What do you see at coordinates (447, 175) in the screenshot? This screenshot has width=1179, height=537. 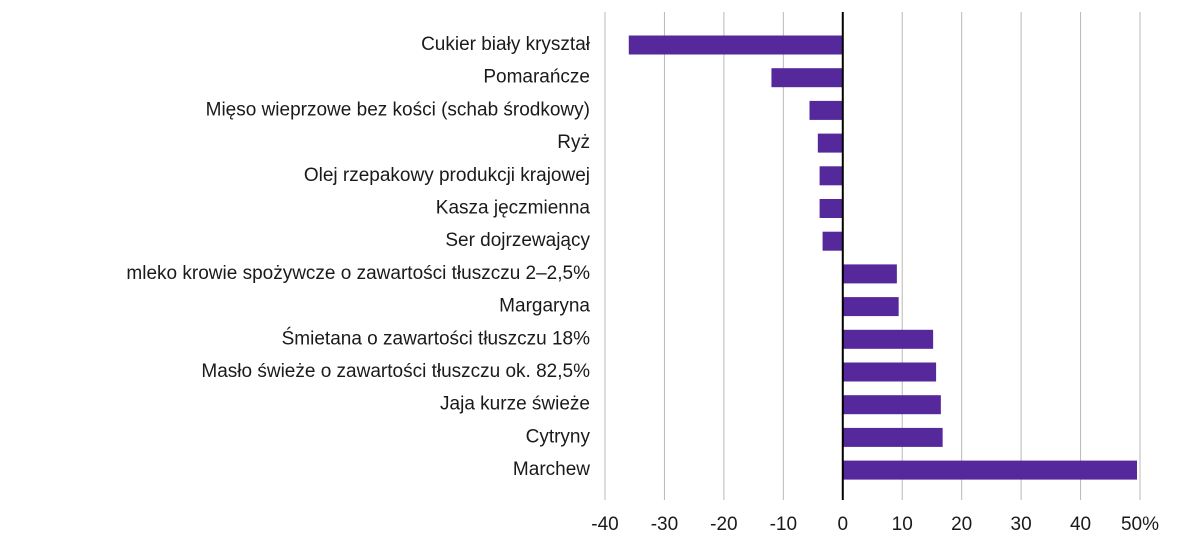 I see `y-tick-label: Olej rzepakowy produkcji krajowej` at bounding box center [447, 175].